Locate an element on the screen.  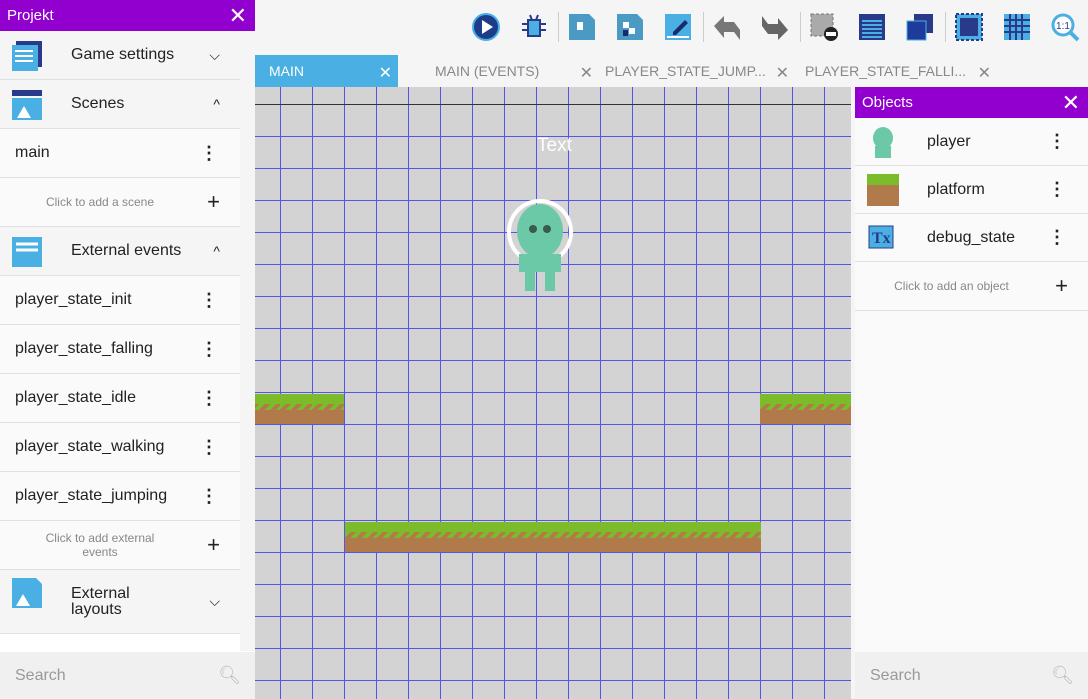
add-object-button: Click to add an object + is located at coordinates (971, 286).